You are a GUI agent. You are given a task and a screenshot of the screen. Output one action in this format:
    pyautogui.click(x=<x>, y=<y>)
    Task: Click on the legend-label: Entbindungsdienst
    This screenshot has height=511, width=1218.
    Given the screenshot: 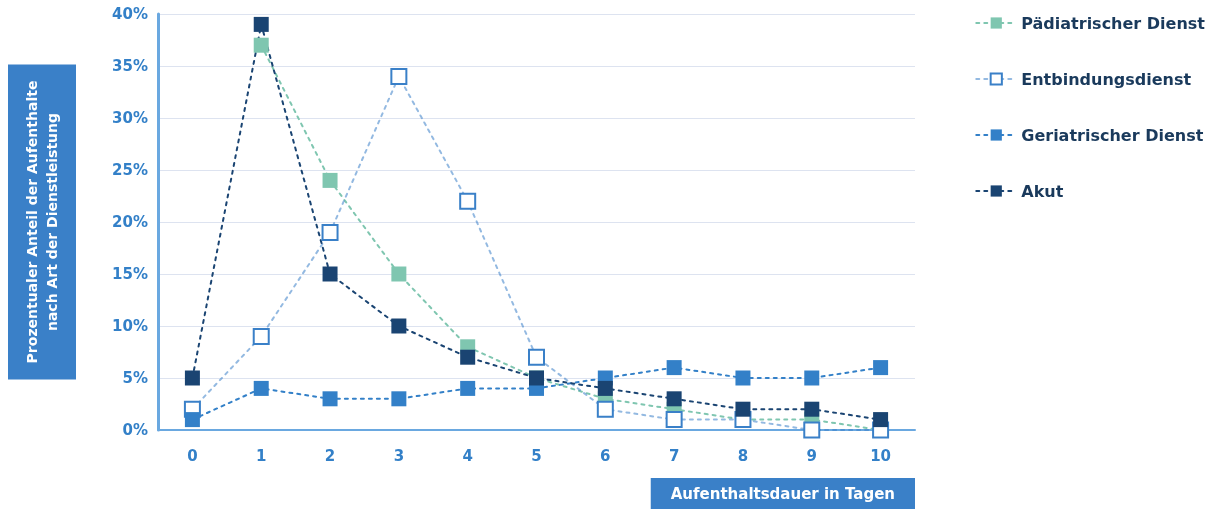 What is the action you would take?
    pyautogui.click(x=1106, y=79)
    